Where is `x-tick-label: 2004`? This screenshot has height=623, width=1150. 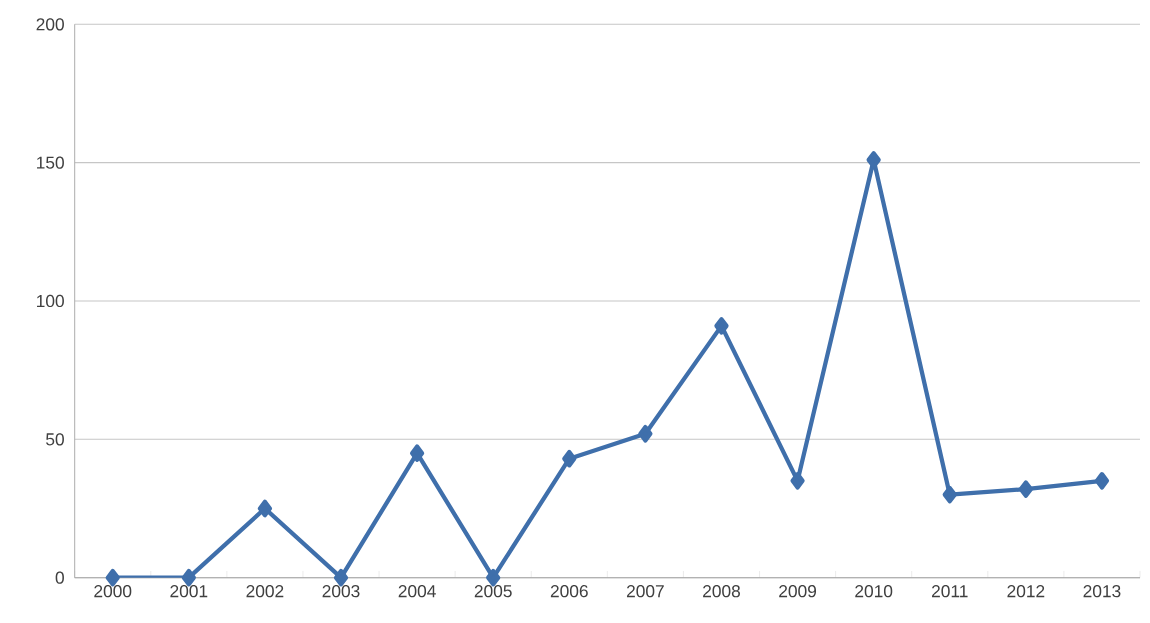
x-tick-label: 2004 is located at coordinates (417, 591).